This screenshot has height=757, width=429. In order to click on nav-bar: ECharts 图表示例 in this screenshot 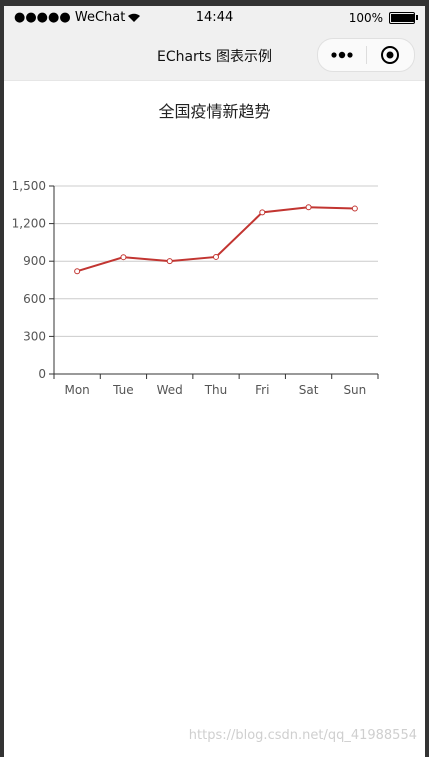, I will do `click(214, 55)`.